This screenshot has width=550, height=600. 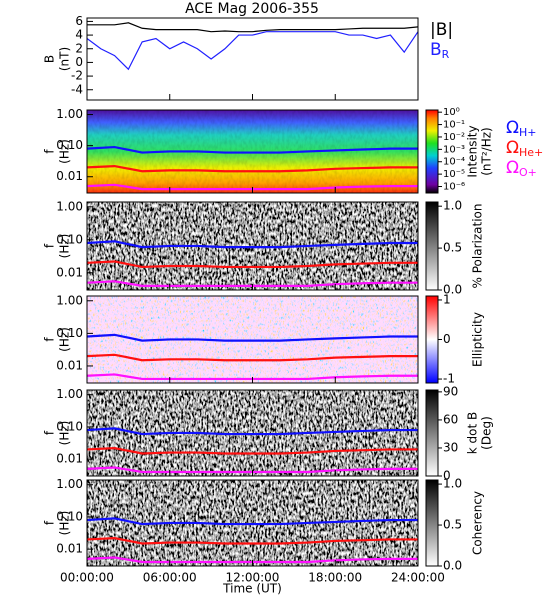 I want to click on y-tick-label: 0, so click(x=79, y=62).